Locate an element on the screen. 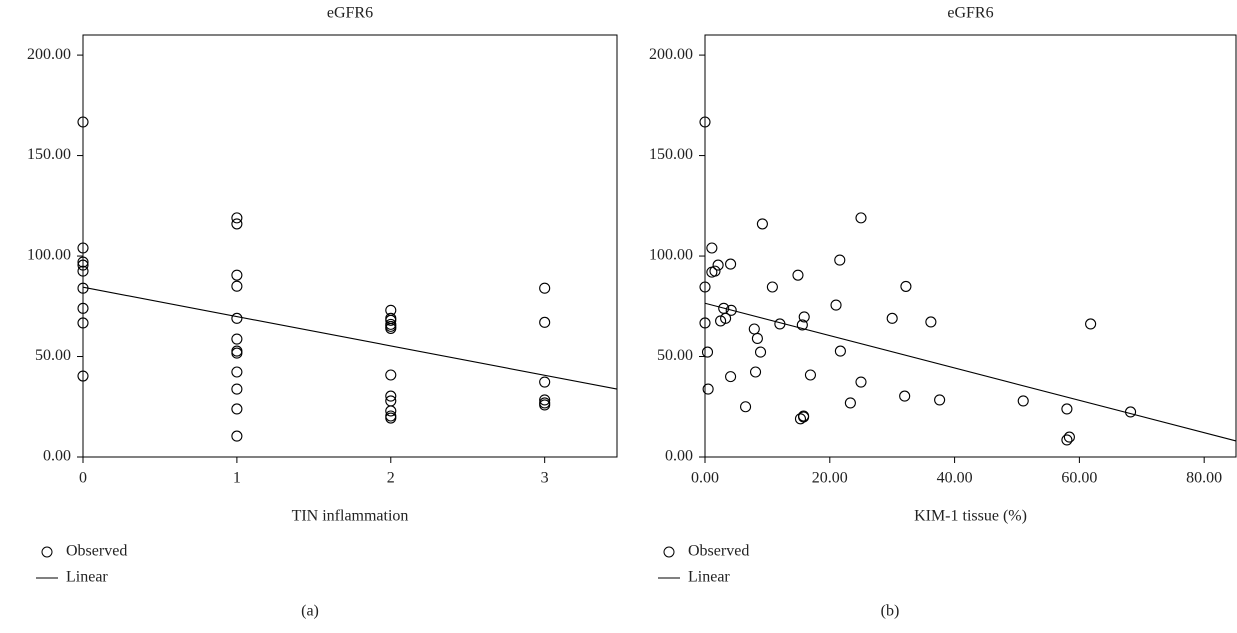 Image resolution: width=1237 pixels, height=633 pixels. x-axis-label: TIN inflammation is located at coordinates (350, 516).